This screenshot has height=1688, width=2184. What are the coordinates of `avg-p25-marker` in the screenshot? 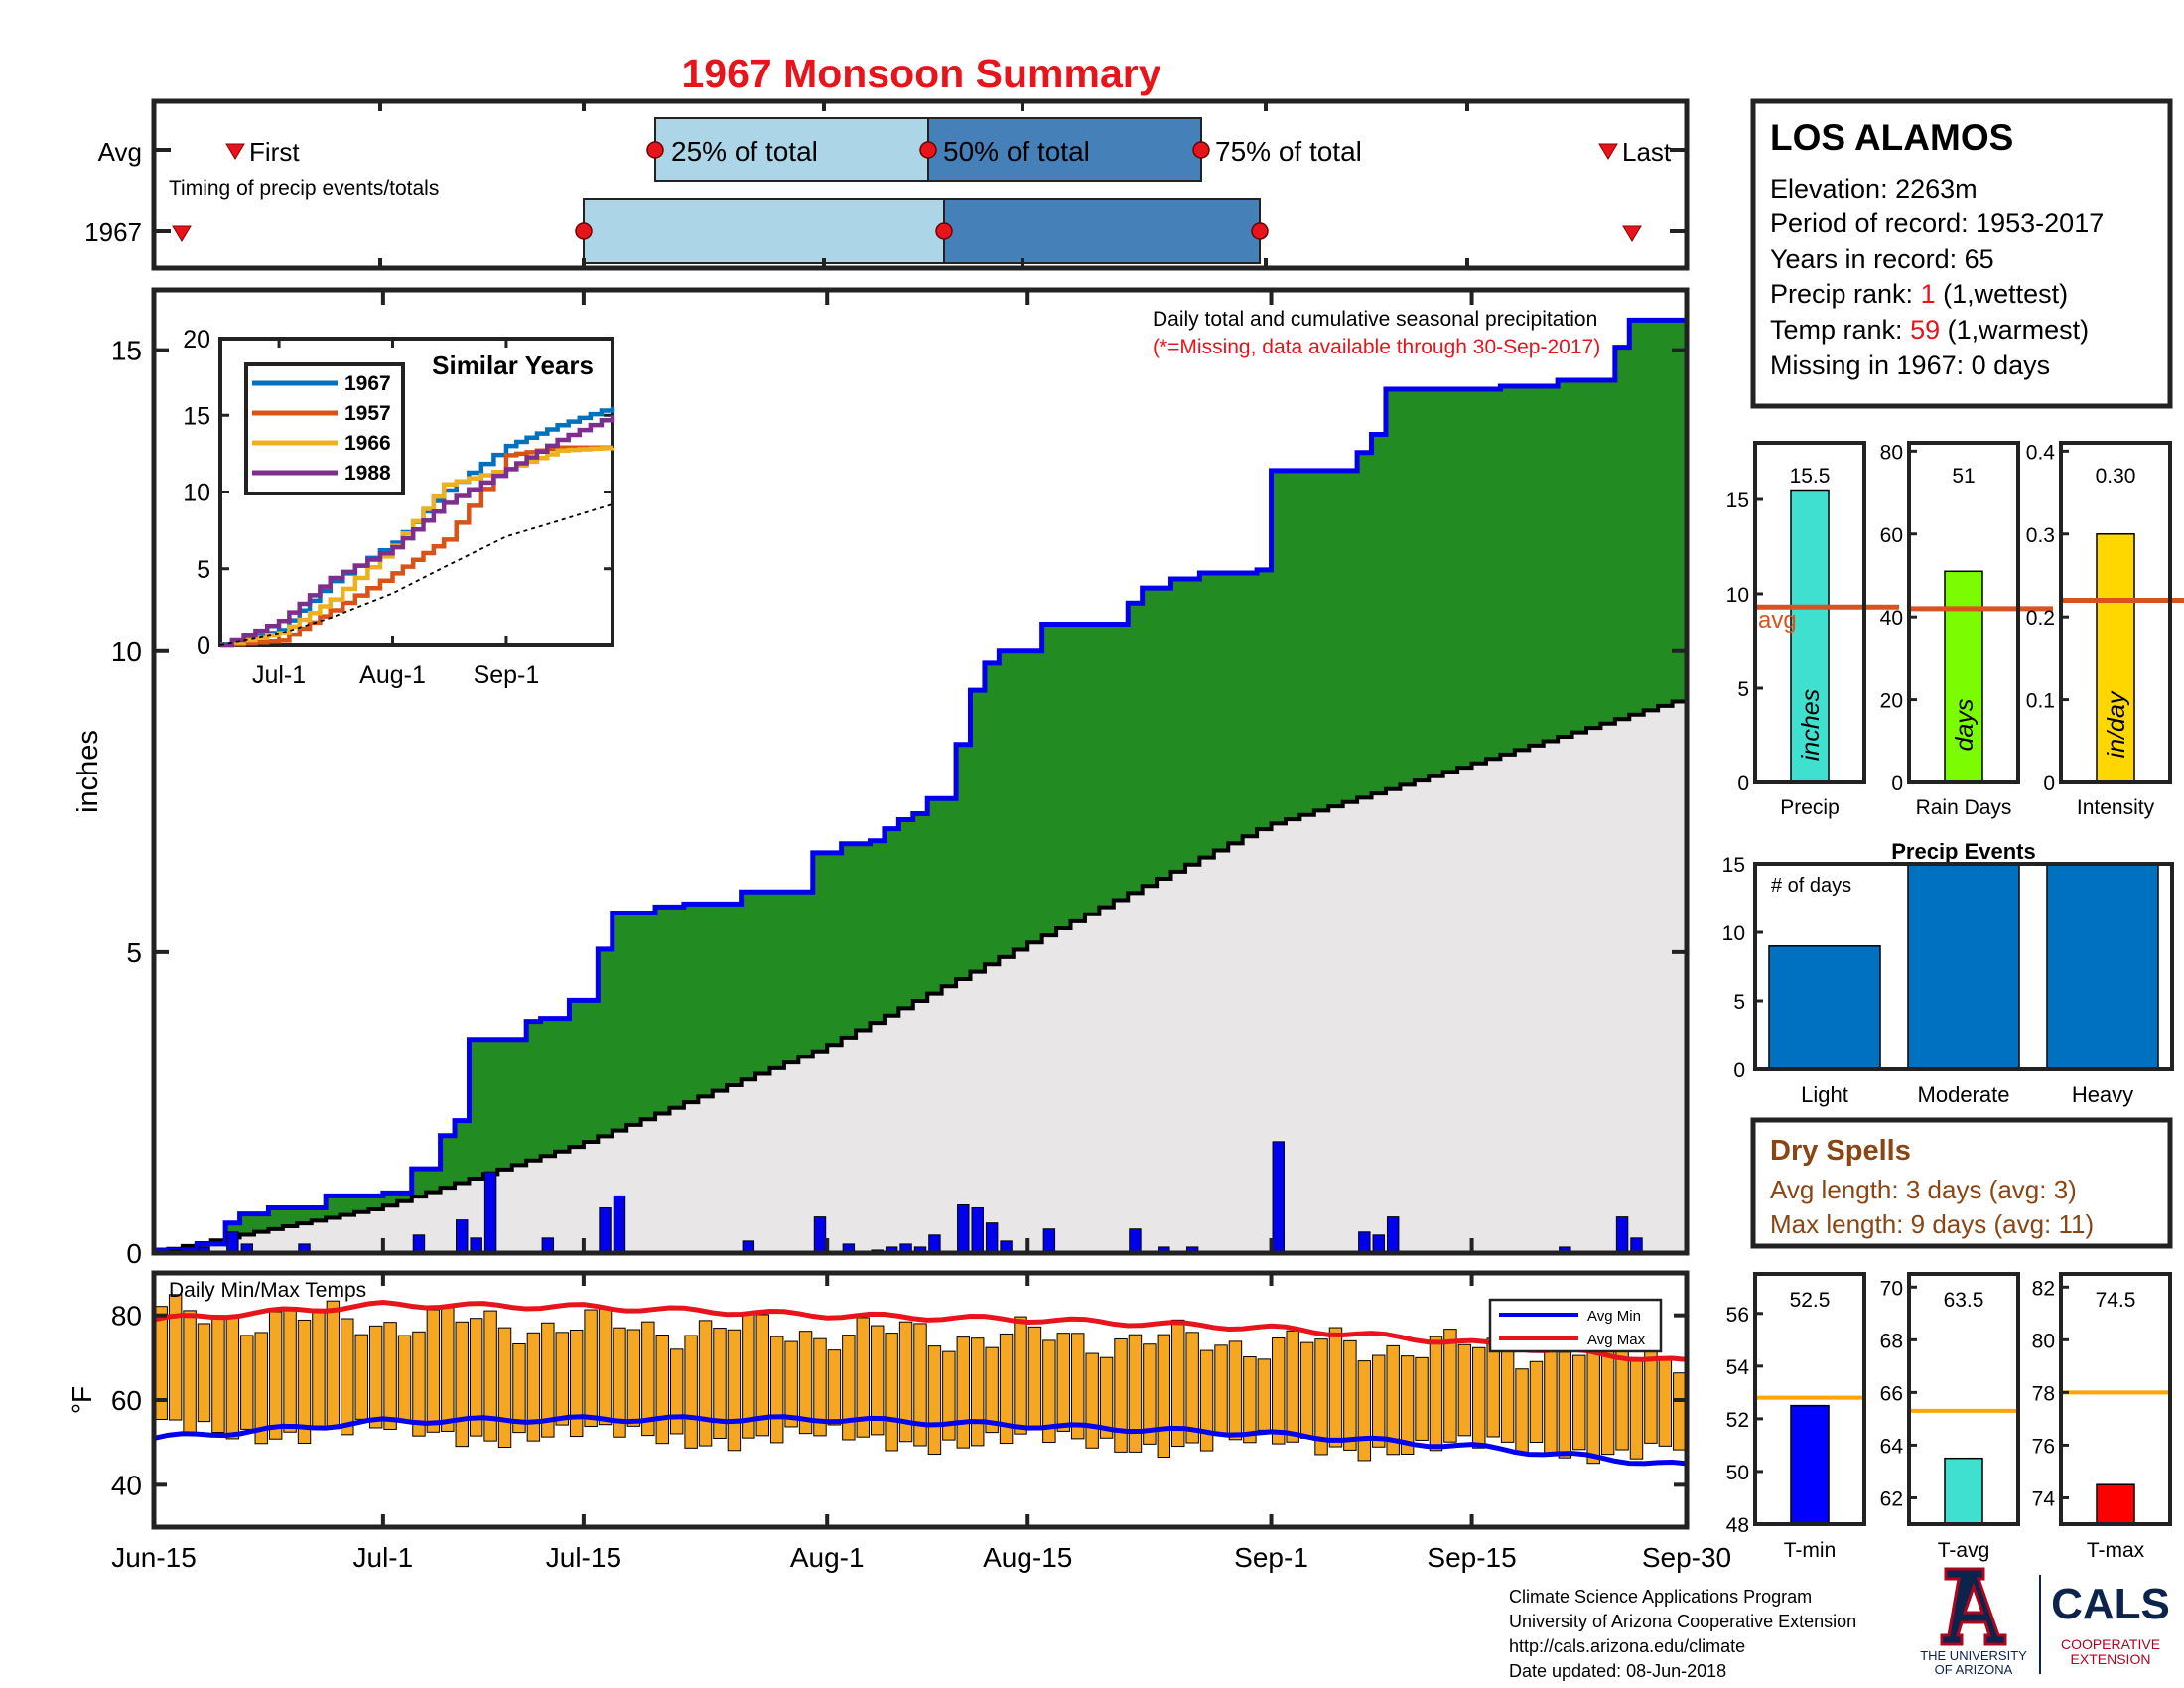 It's located at (655, 150).